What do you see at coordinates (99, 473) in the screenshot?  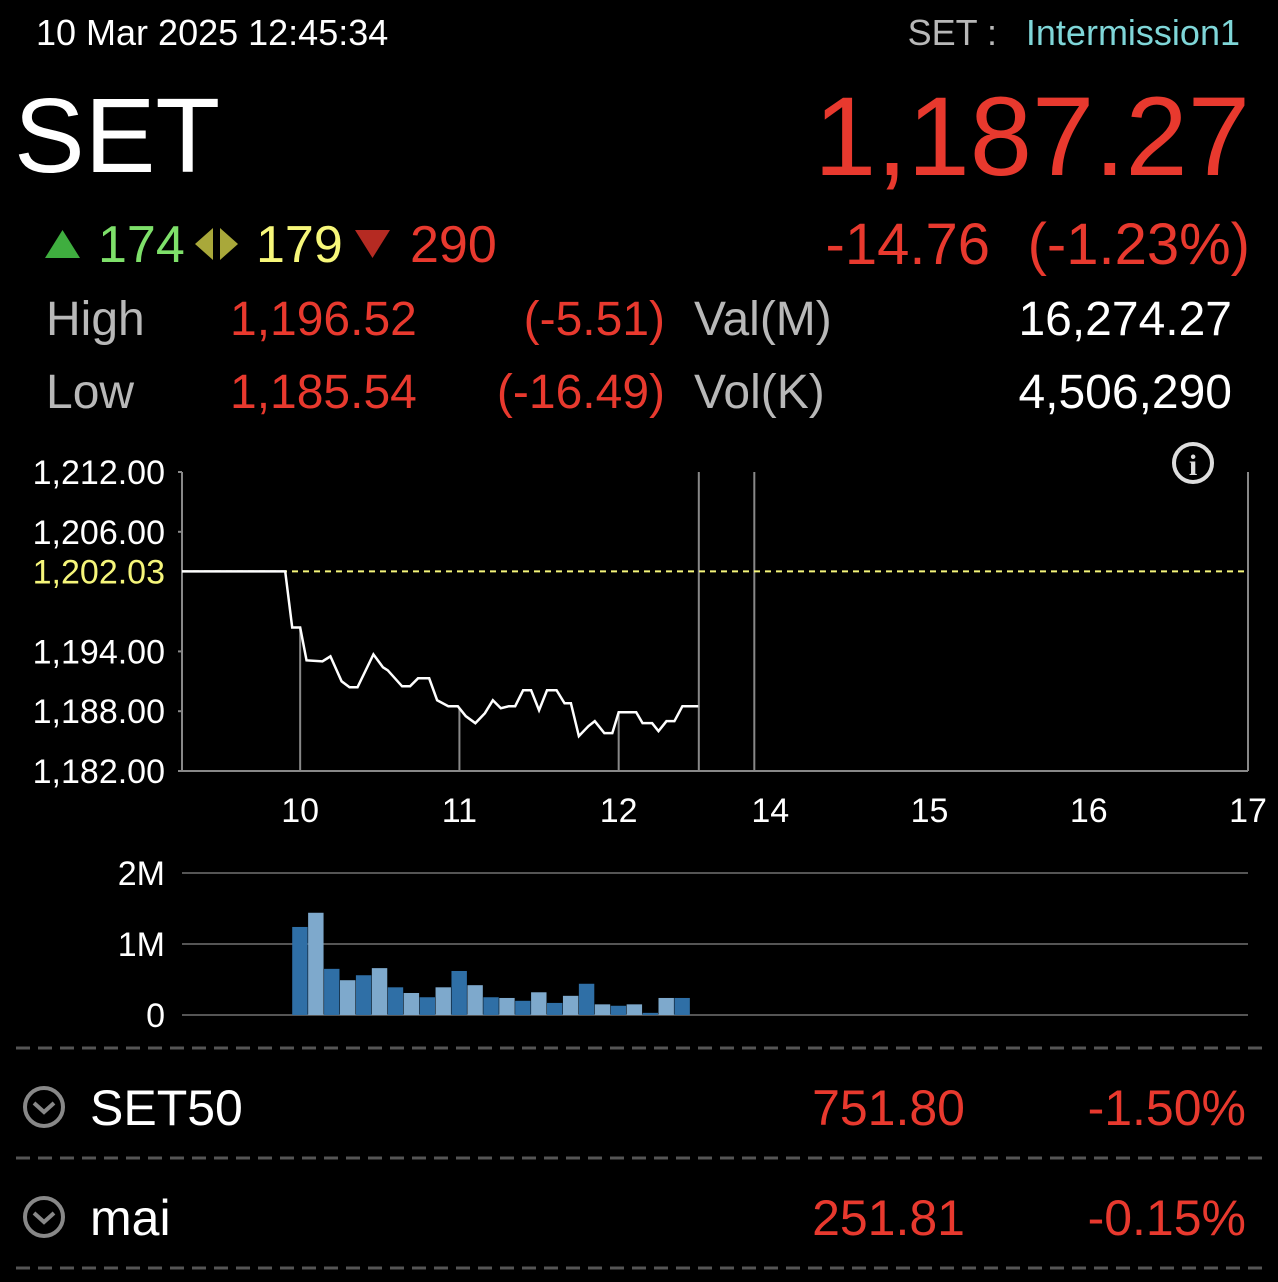 I see `y-tick-label: 1,212.00` at bounding box center [99, 473].